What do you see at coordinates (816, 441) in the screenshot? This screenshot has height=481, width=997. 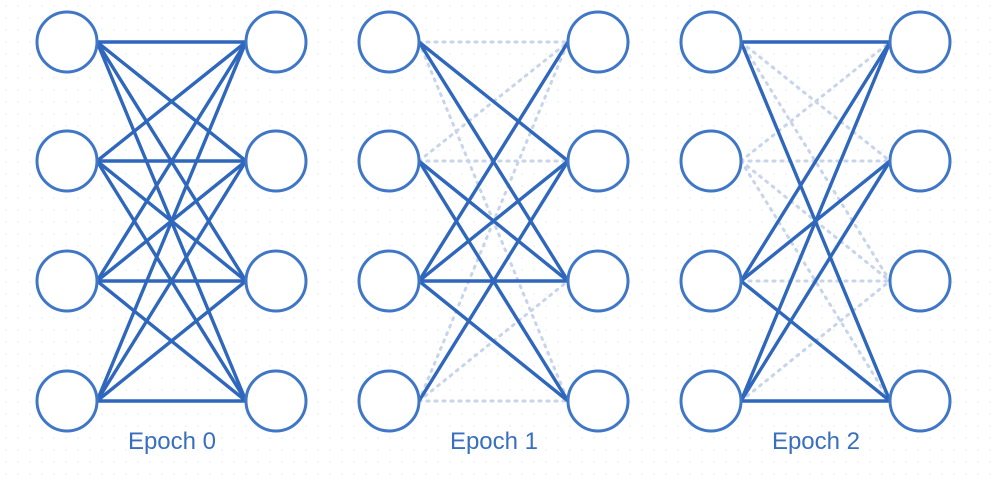 I see `epoch-2-label: Epoch 2` at bounding box center [816, 441].